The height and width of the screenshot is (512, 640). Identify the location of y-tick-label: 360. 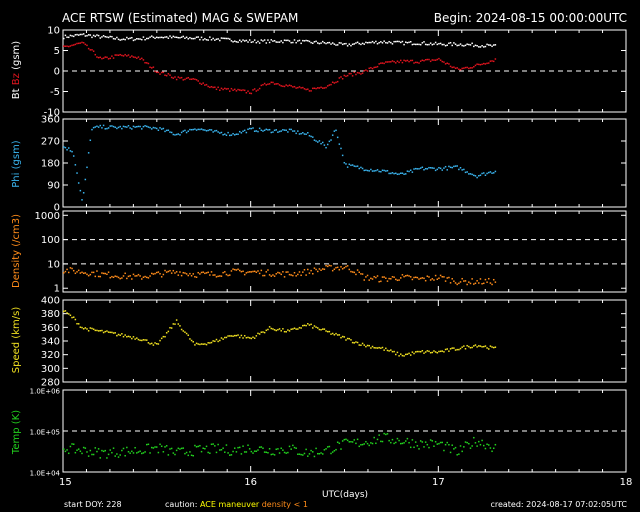
(50, 328).